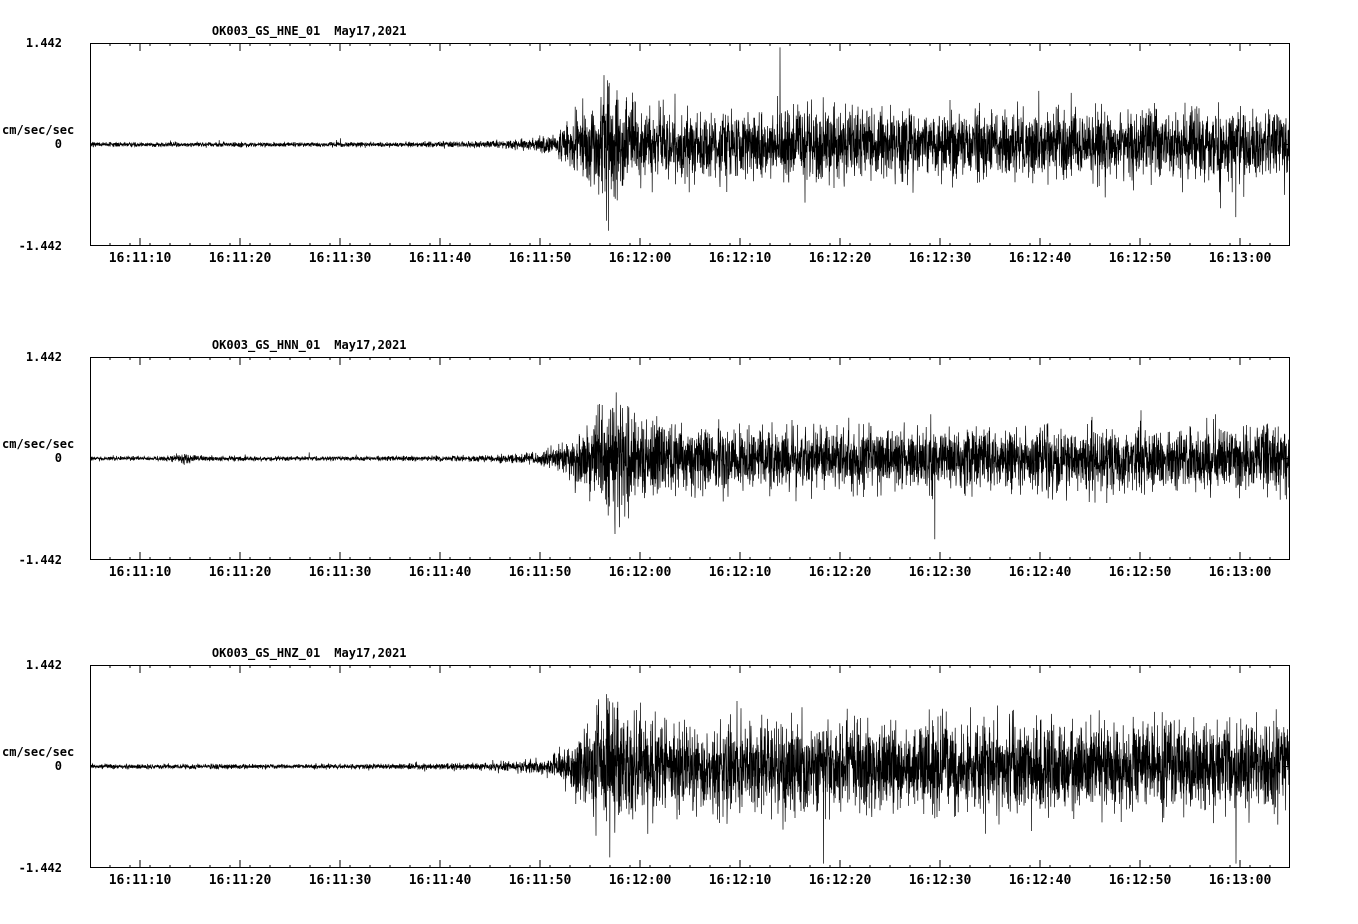  I want to click on trace-title: OK003_GS_HNZ_01 May17,2021, so click(295, 653).